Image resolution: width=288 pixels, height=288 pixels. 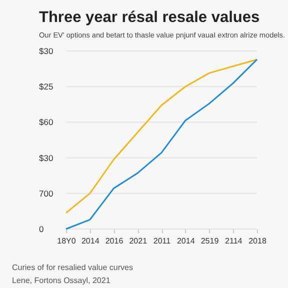 What do you see at coordinates (46, 122) in the screenshot?
I see `text: $60` at bounding box center [46, 122].